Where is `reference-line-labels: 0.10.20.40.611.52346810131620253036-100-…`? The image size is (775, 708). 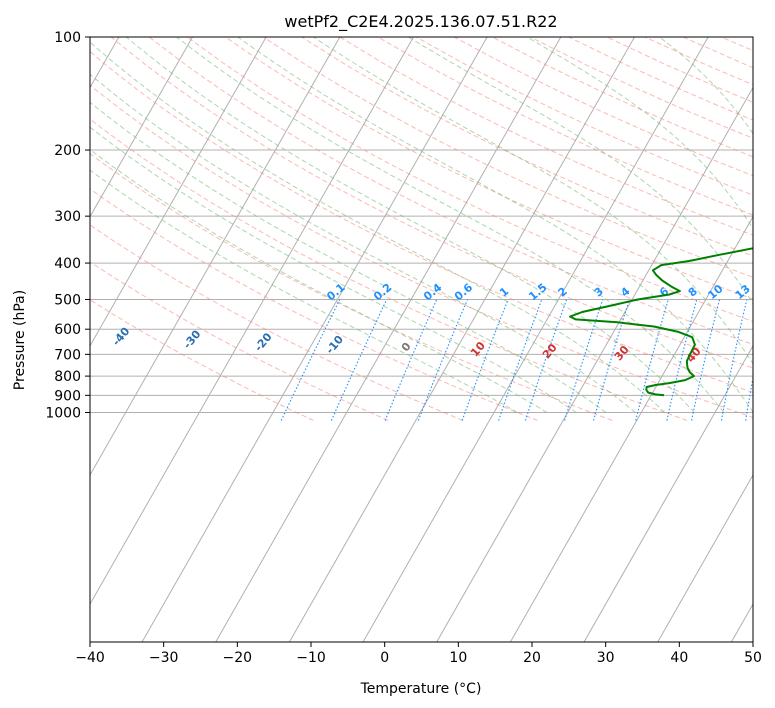
reference-line-labels: 0.10.20.40.611.52346810131620253036-100-… is located at coordinates (442, 323).